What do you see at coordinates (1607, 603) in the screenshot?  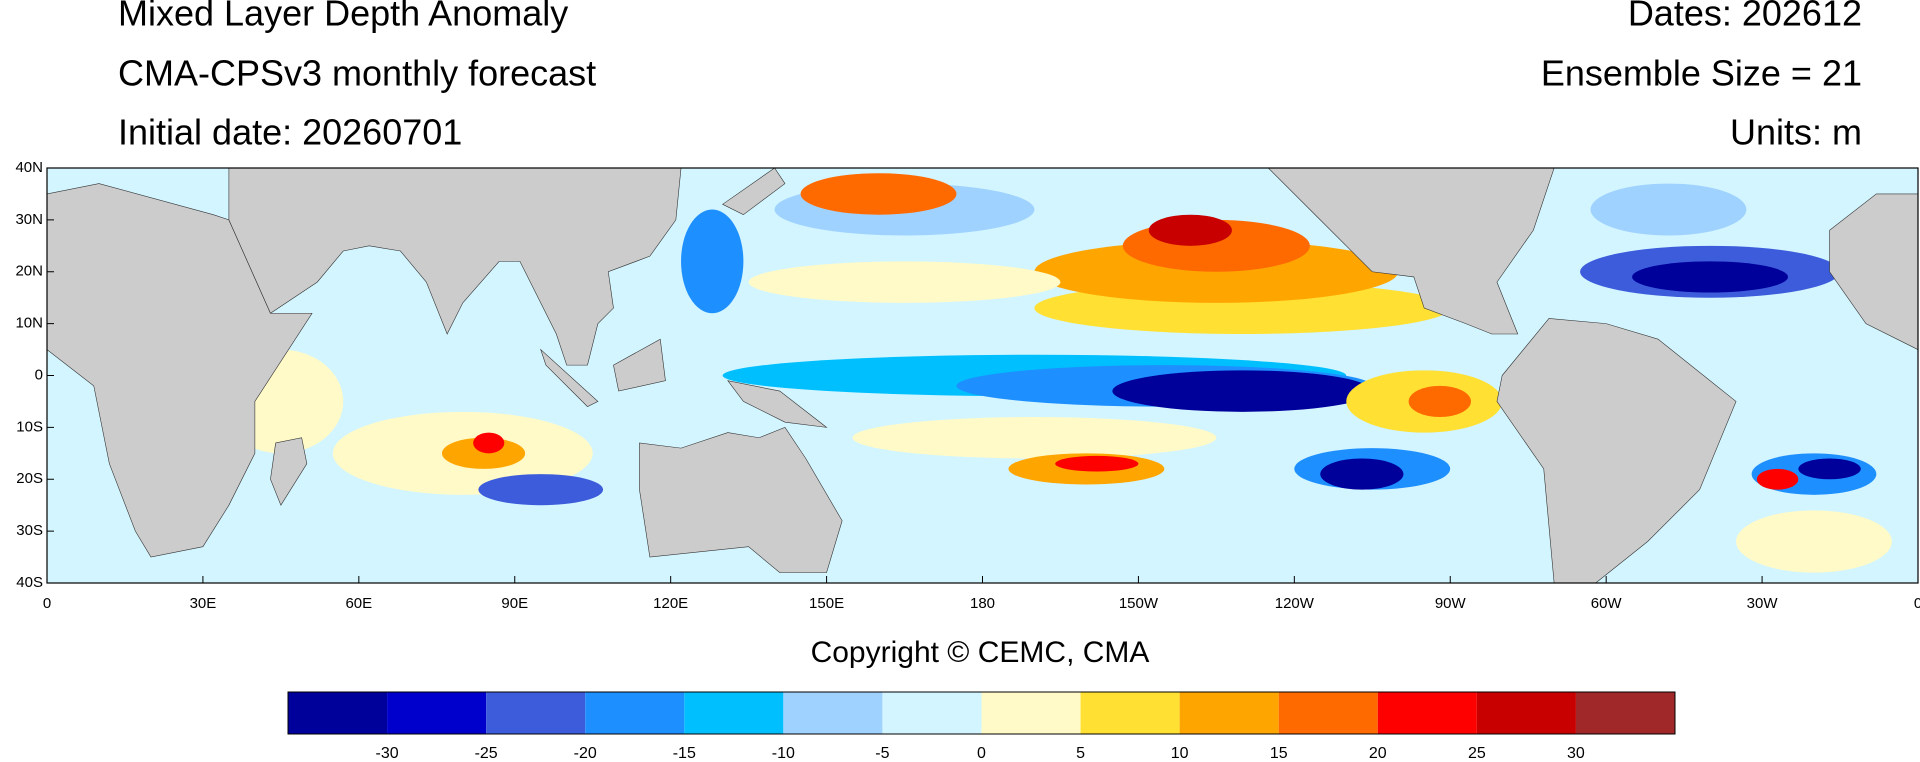 I see `x-tick-label: 60W` at bounding box center [1607, 603].